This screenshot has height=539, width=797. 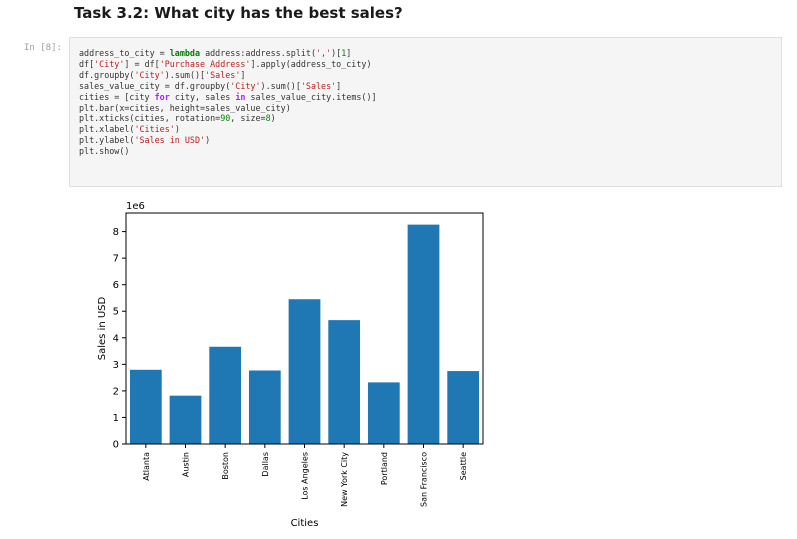 What do you see at coordinates (177, 118) in the screenshot?
I see `code-line-7: plt.xticks(cities, rotation=90, size=8)` at bounding box center [177, 118].